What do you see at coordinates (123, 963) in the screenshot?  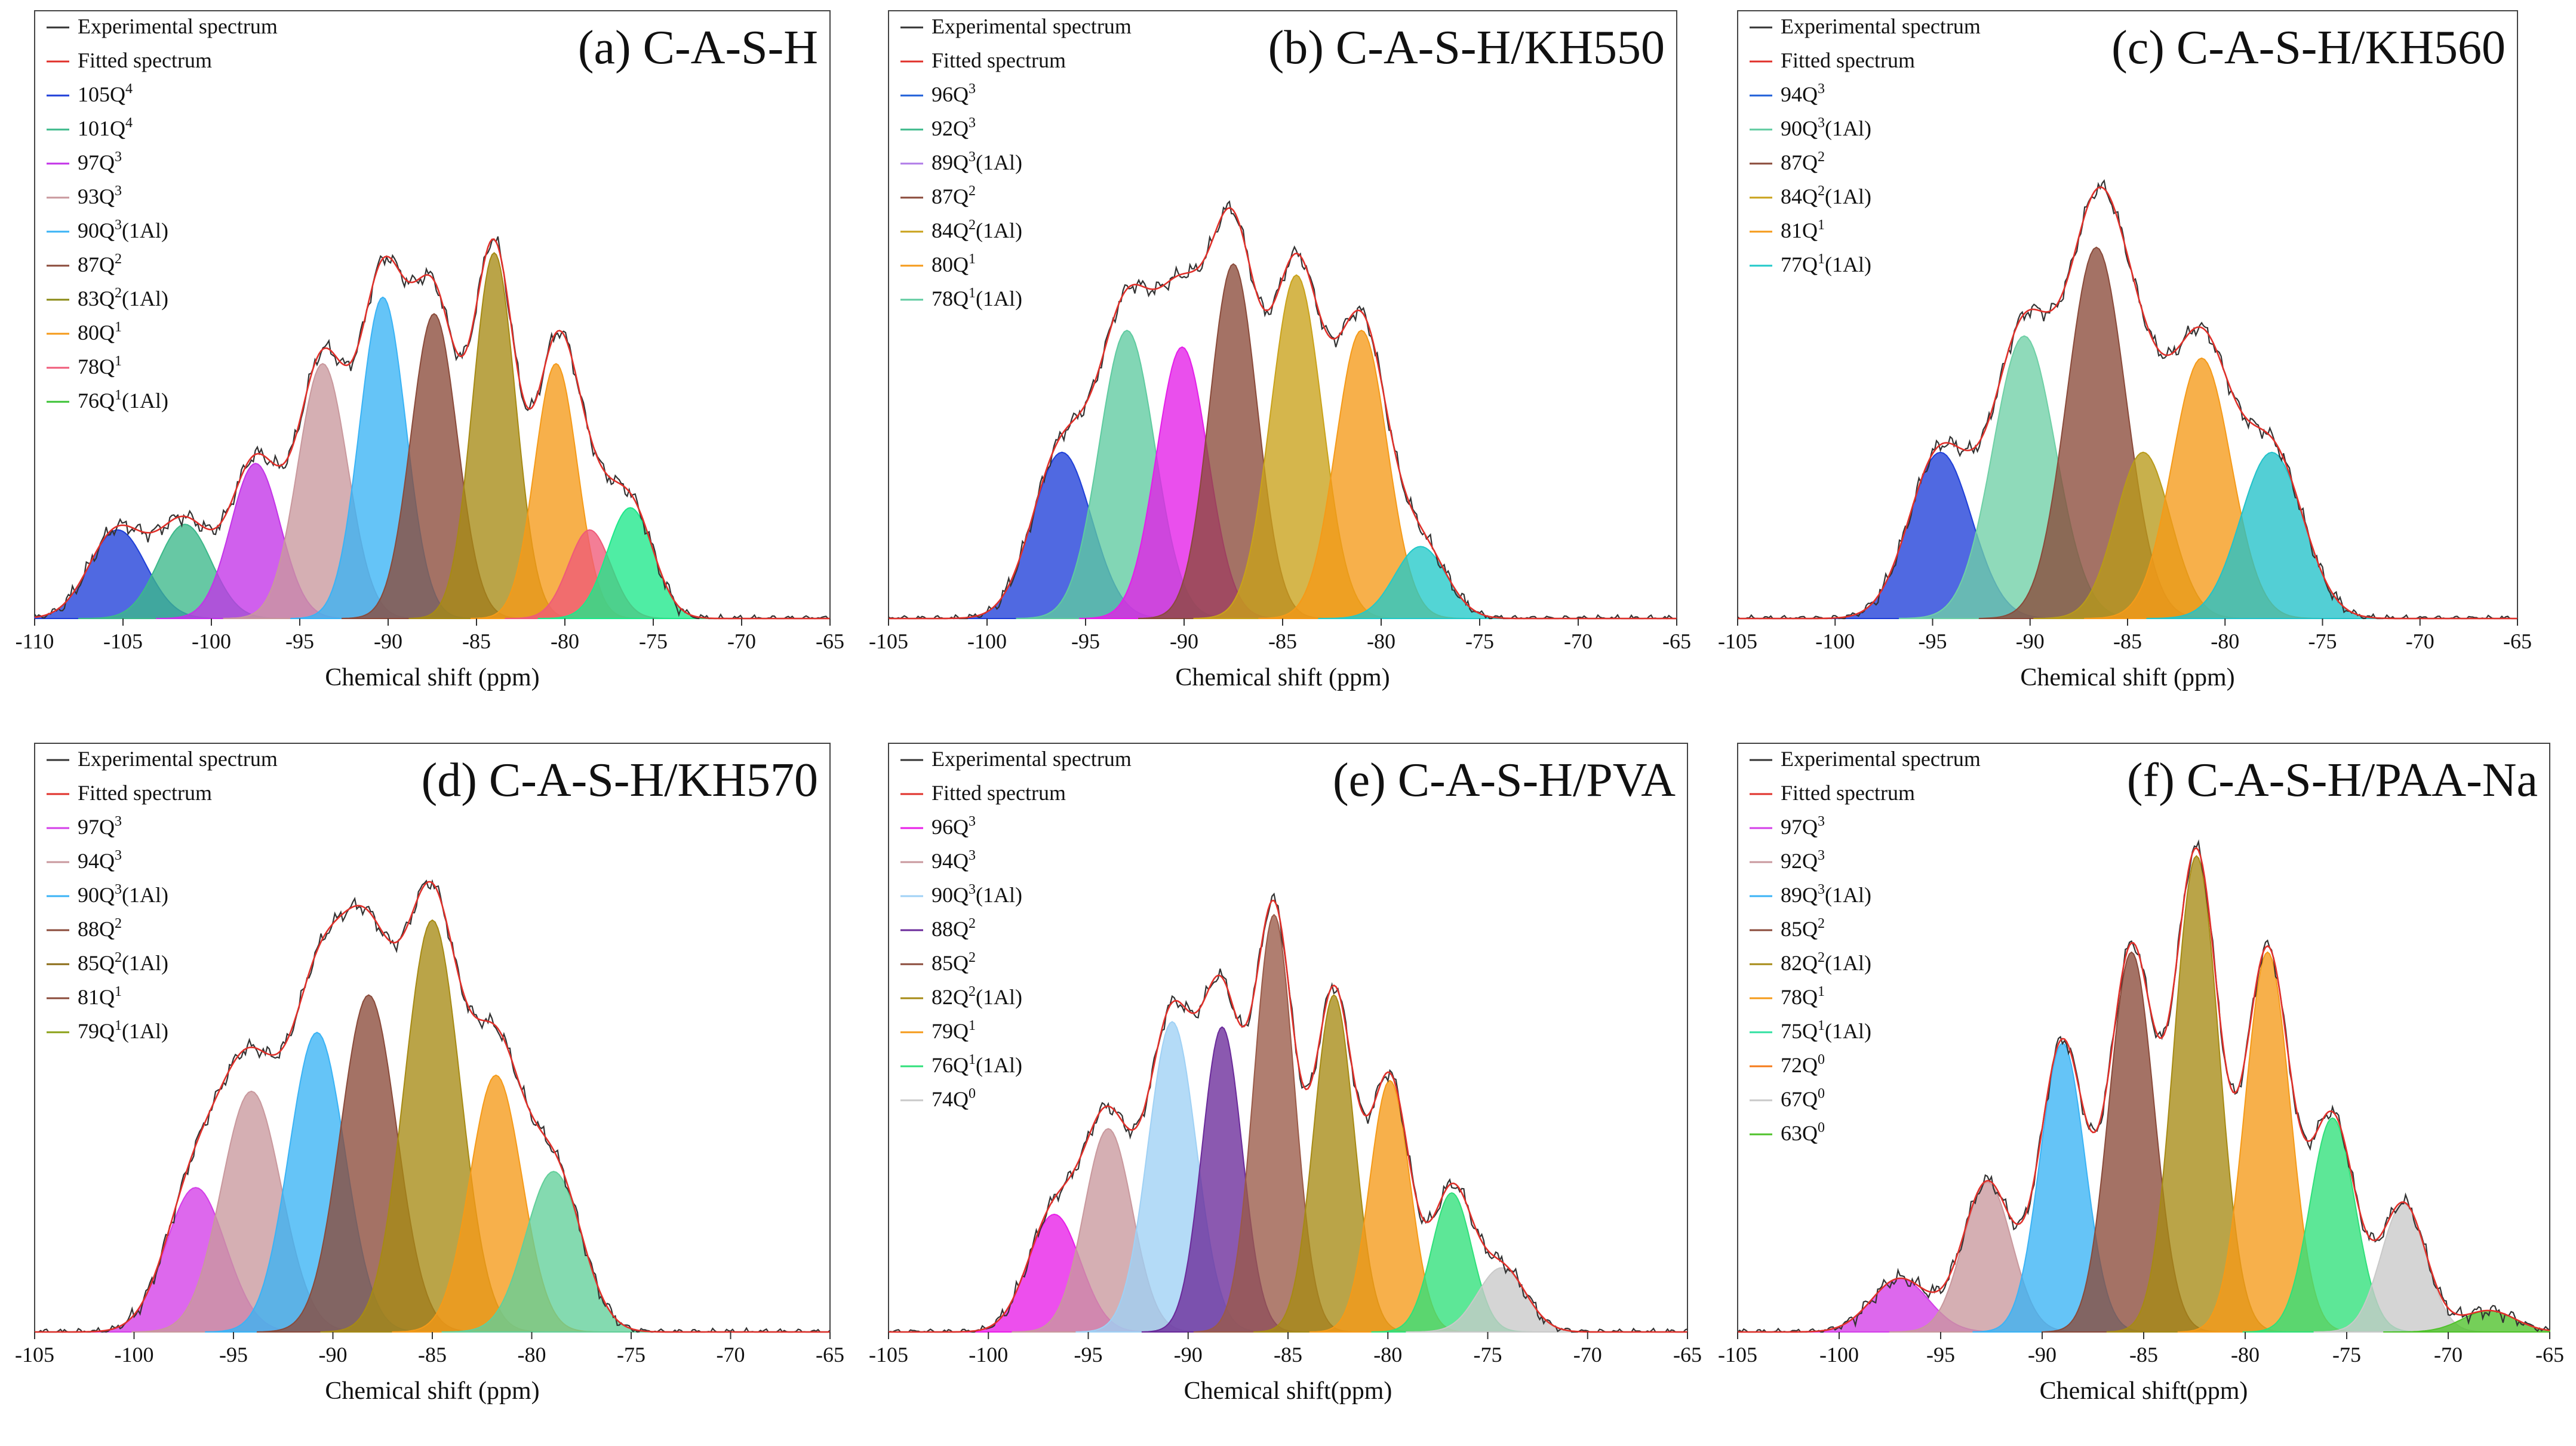 I see `legend-item: 85Q2(1Al)` at bounding box center [123, 963].